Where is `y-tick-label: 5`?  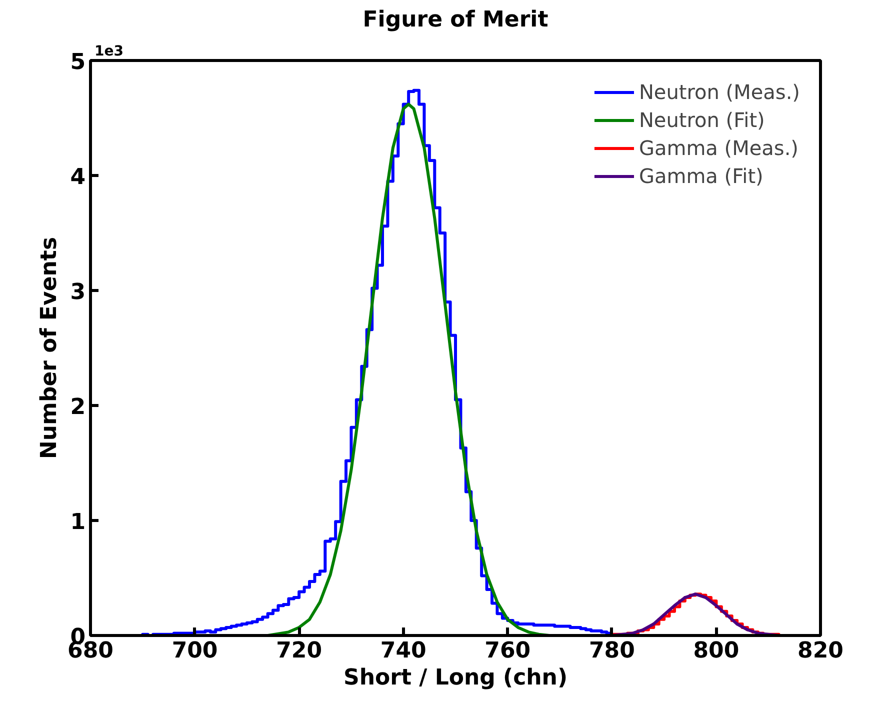
y-tick-label: 5 is located at coordinates (78, 62).